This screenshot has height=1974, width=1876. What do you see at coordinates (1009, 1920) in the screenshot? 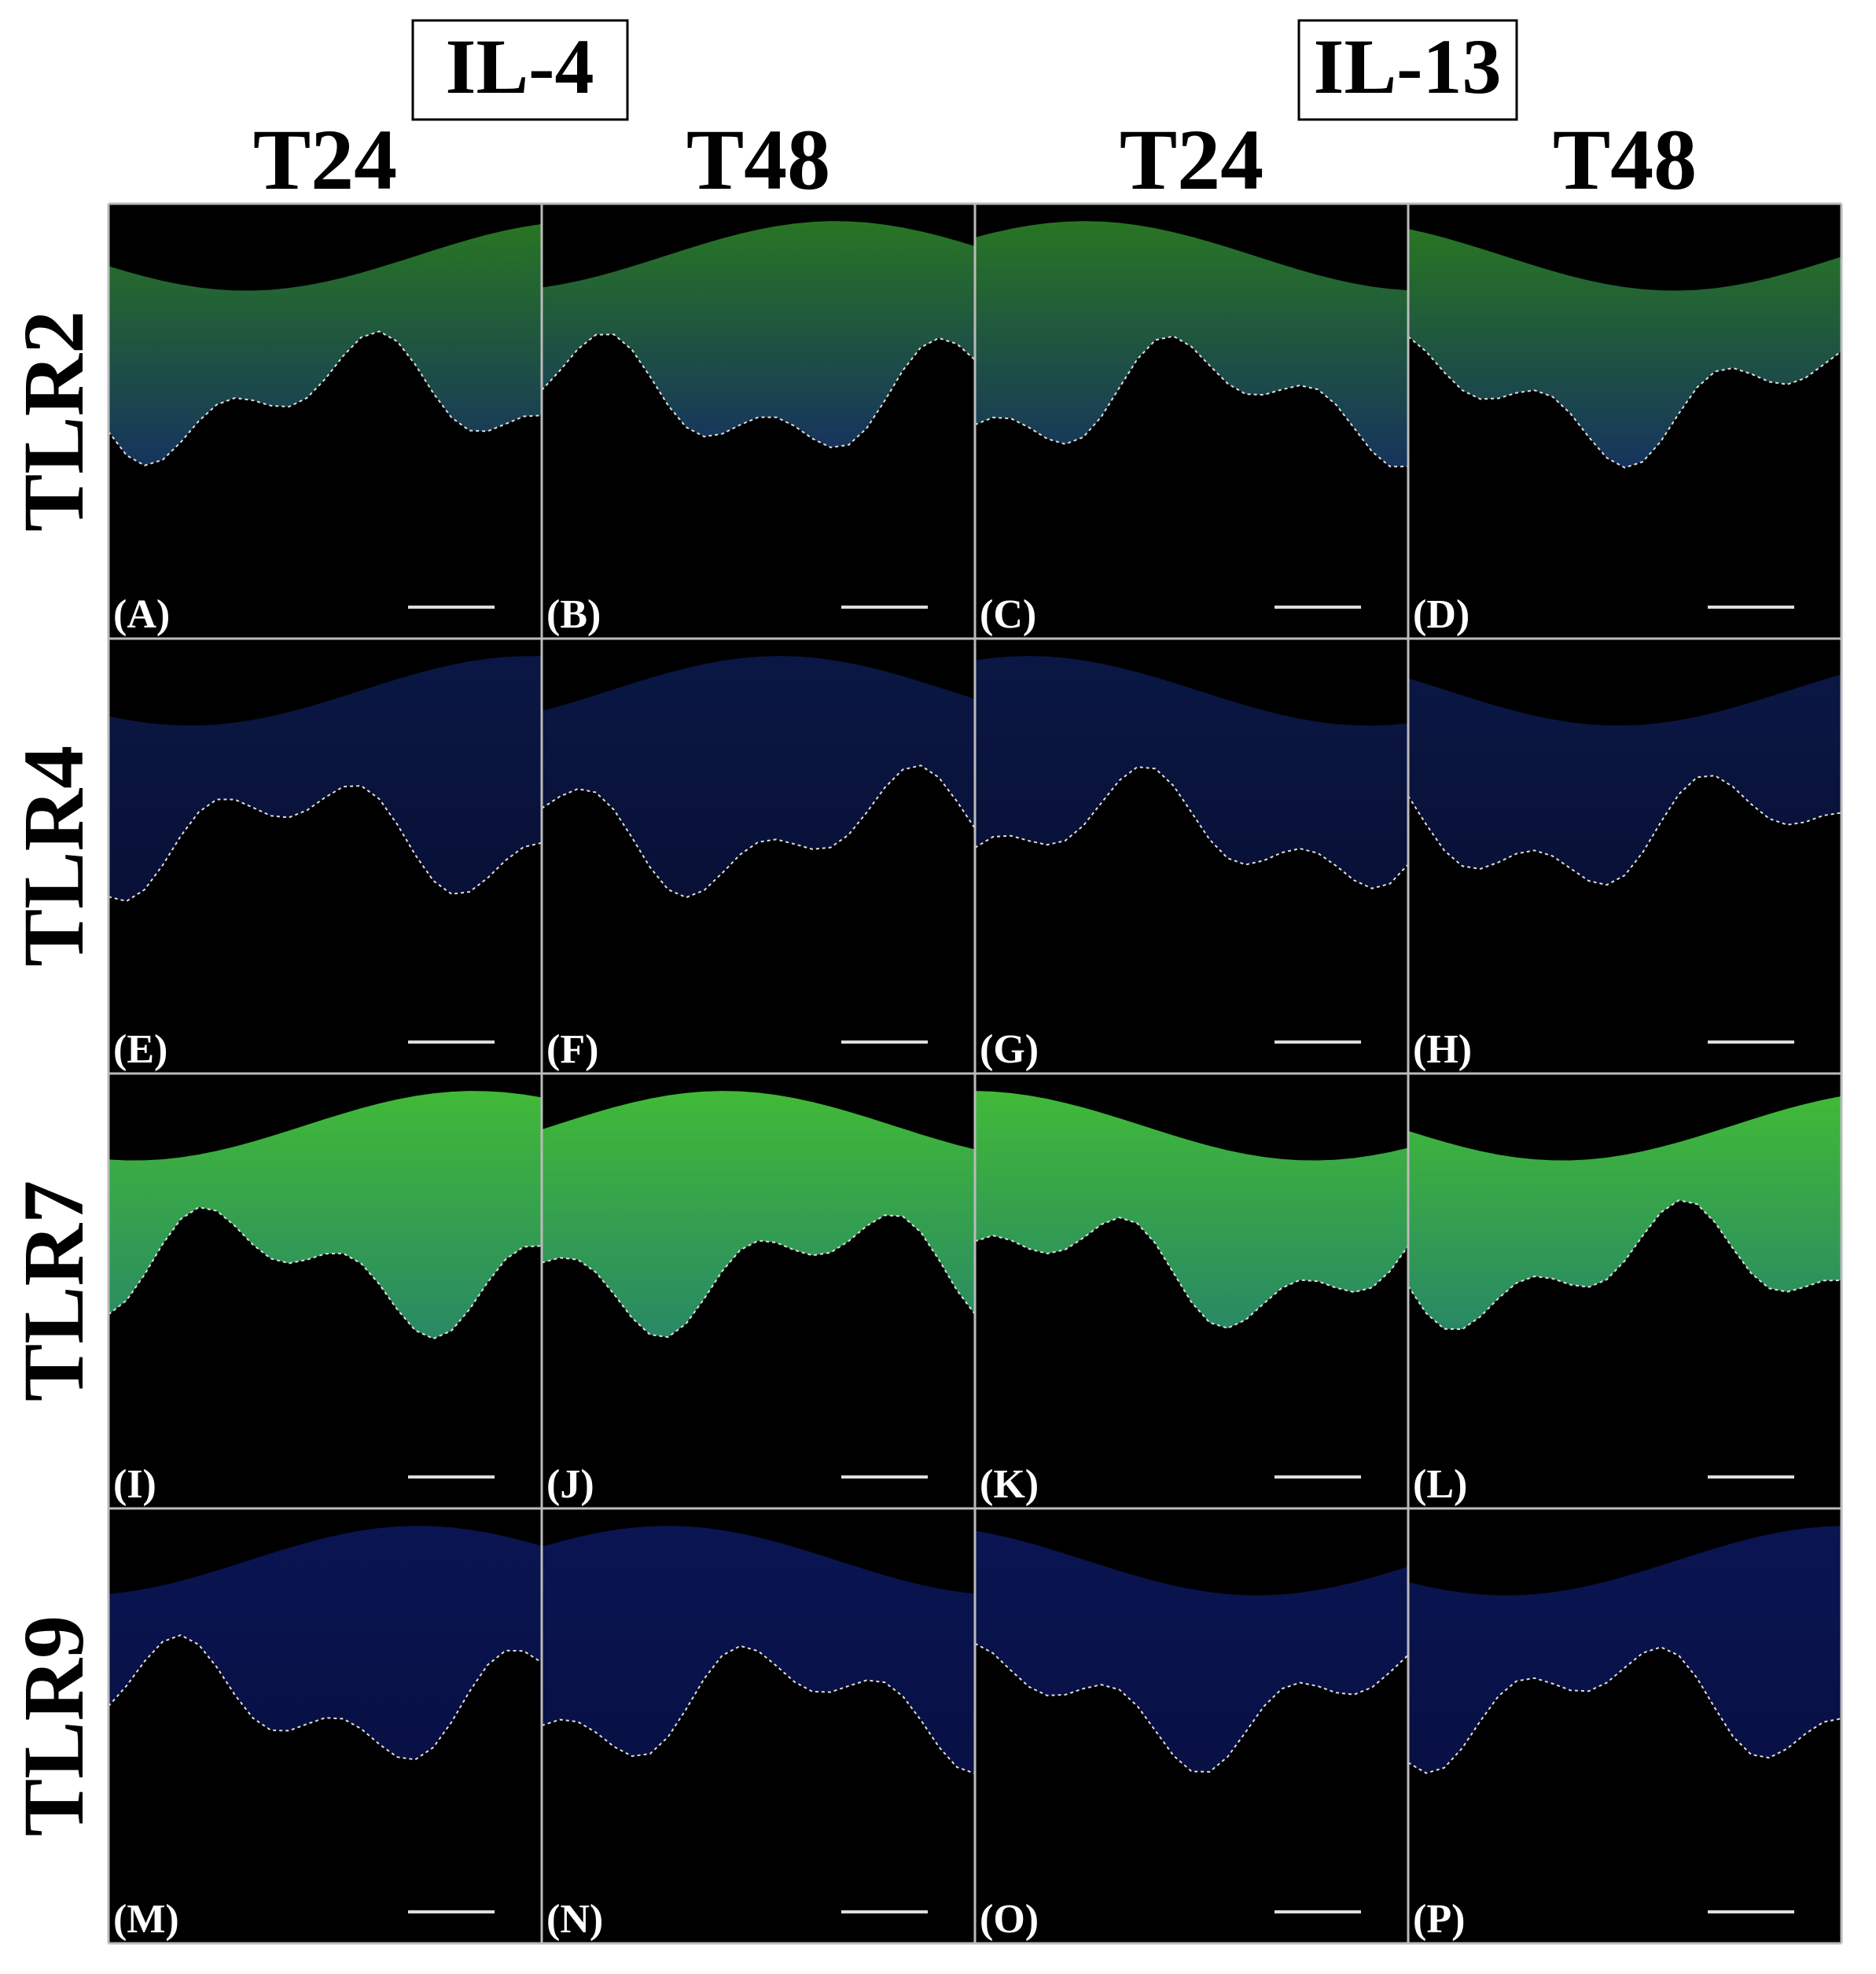
I see `panel-label: (O)` at bounding box center [1009, 1920].